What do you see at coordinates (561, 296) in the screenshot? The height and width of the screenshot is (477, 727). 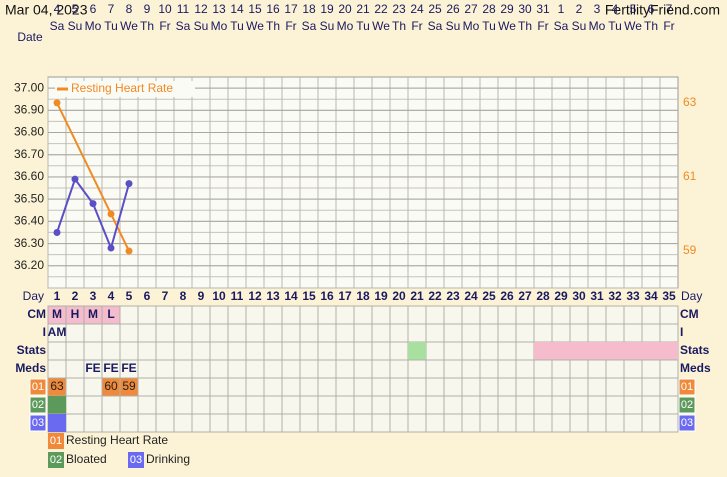 I see `day-number: 29` at bounding box center [561, 296].